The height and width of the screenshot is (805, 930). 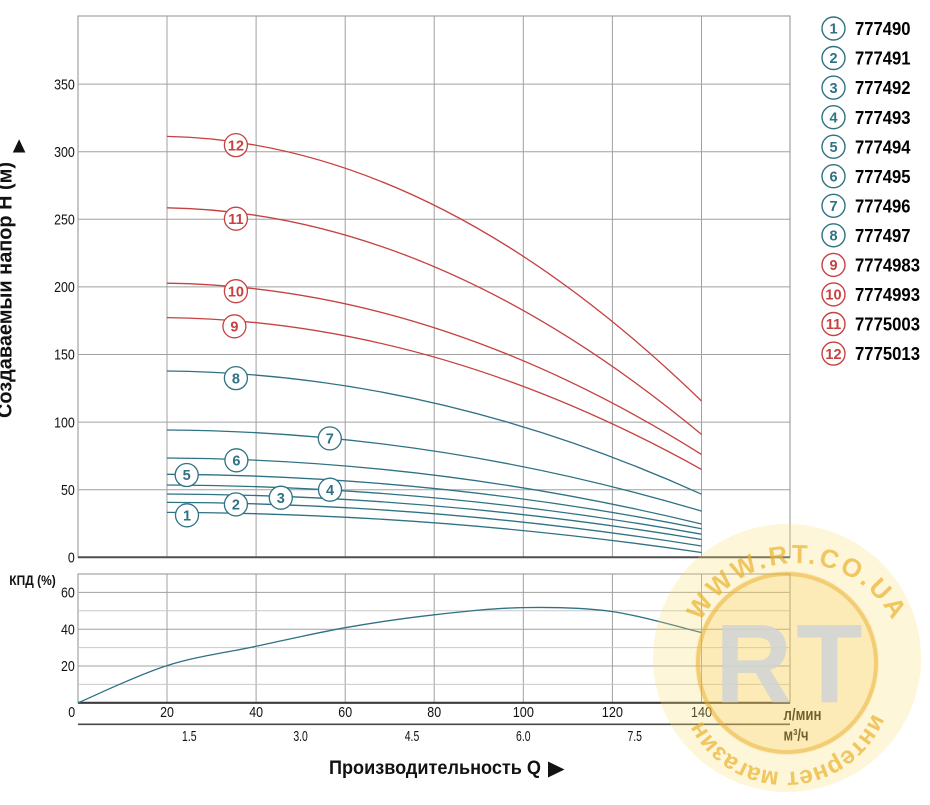 I want to click on svg-text: 300, so click(x=64, y=152).